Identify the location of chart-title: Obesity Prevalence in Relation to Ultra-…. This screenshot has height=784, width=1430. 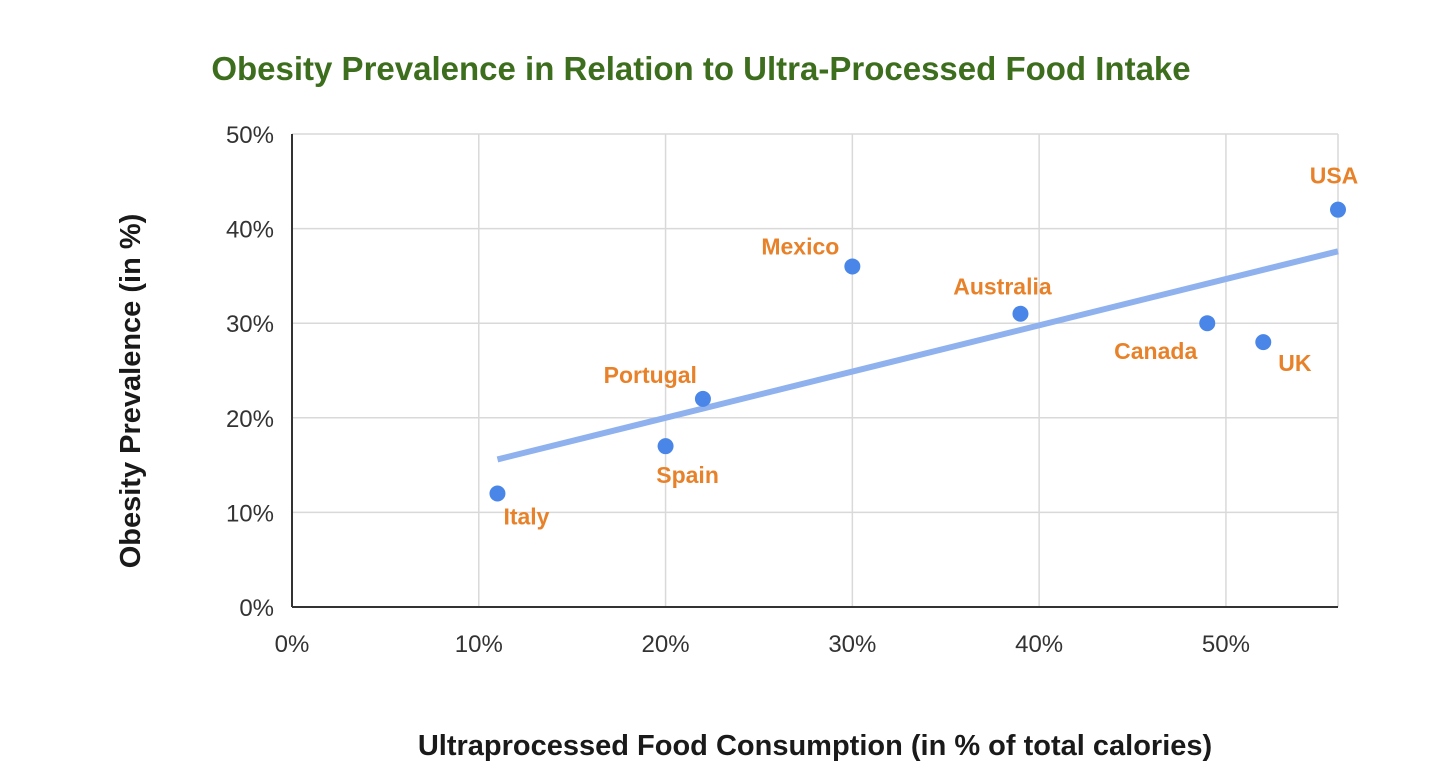
(700, 68).